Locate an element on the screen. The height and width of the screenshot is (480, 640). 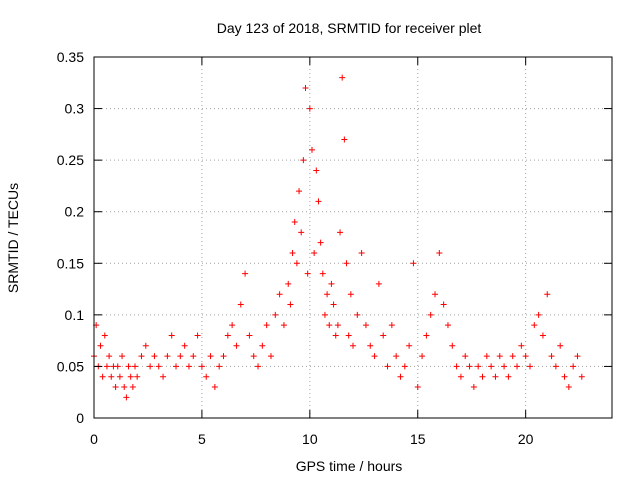
x-tick-label: 5 is located at coordinates (202, 439).